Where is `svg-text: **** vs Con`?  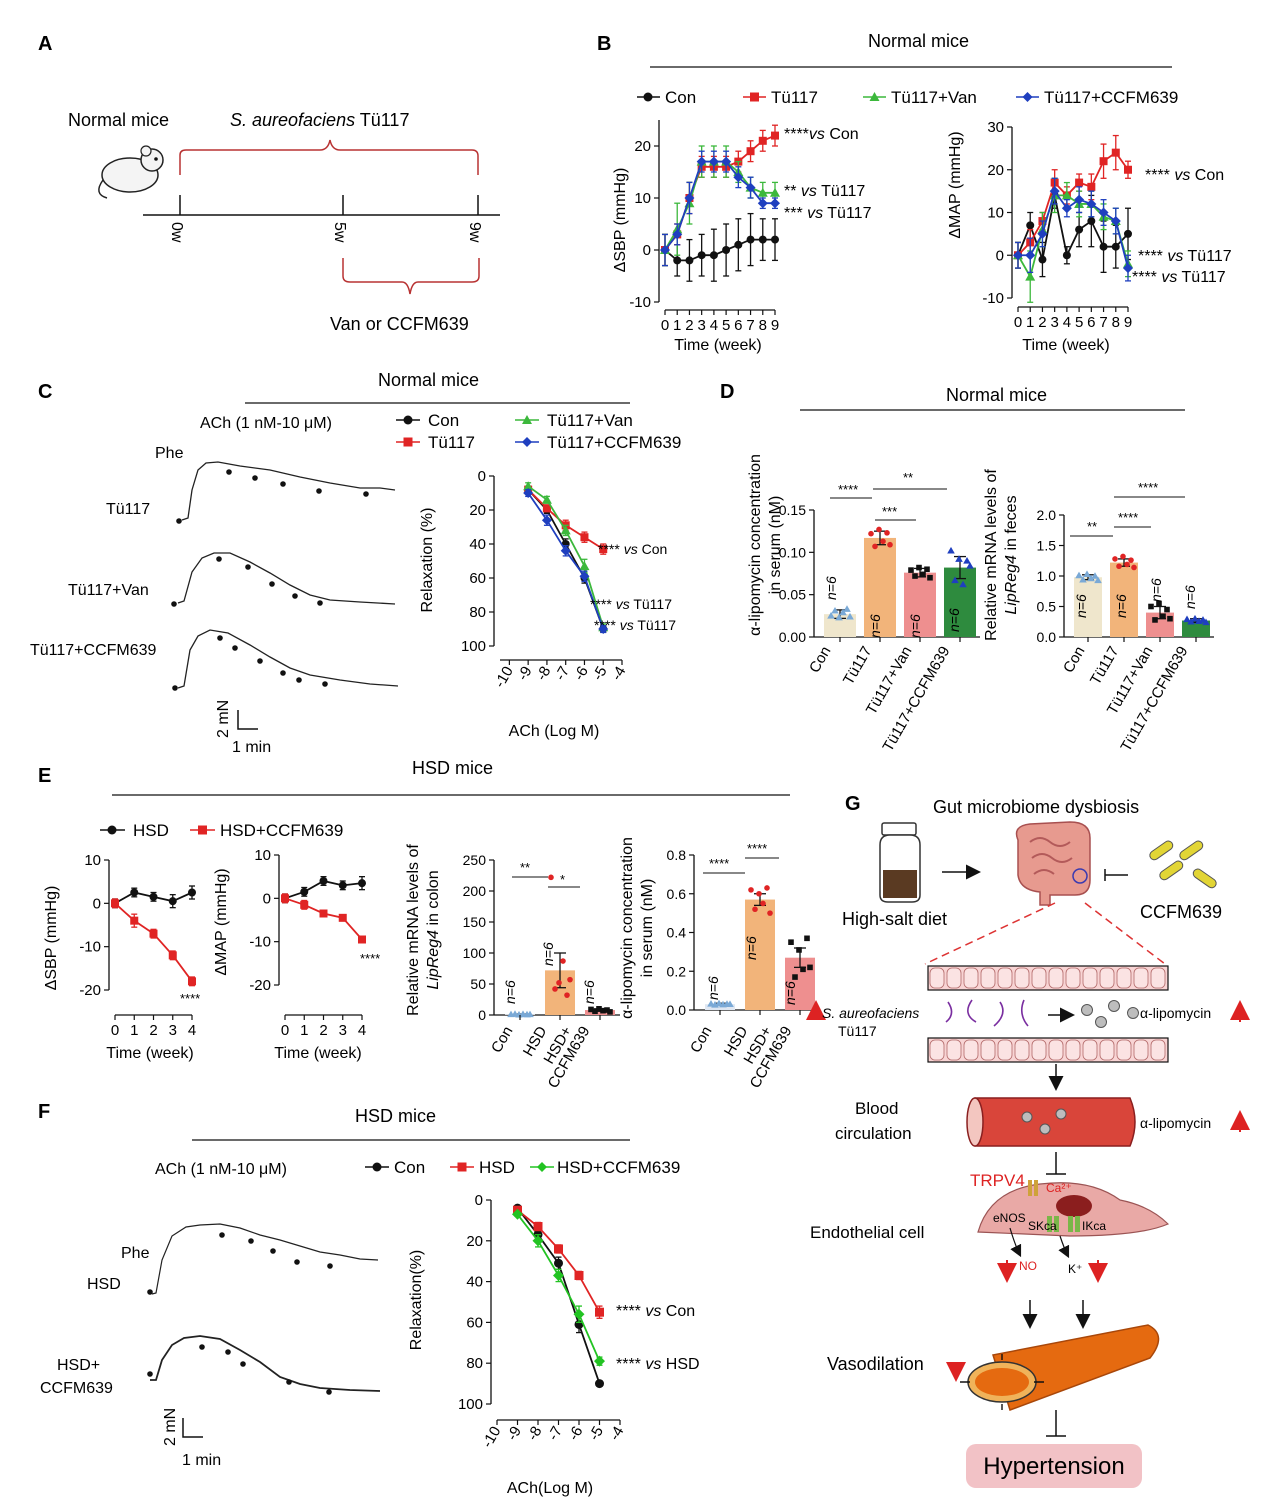 svg-text: **** vs Con is located at coordinates (632, 549).